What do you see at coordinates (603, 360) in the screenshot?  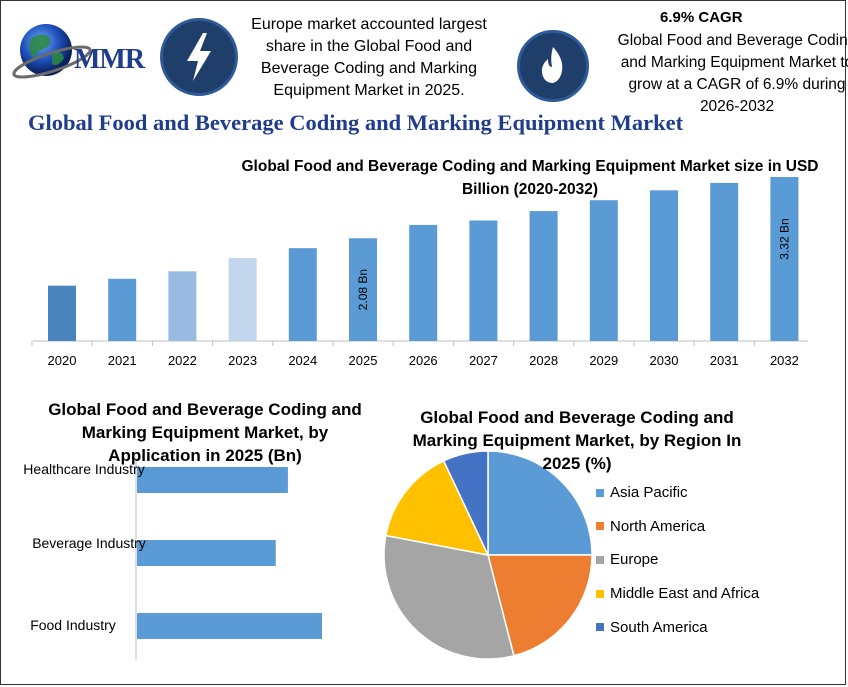 I see `x-tick-label: 2029` at bounding box center [603, 360].